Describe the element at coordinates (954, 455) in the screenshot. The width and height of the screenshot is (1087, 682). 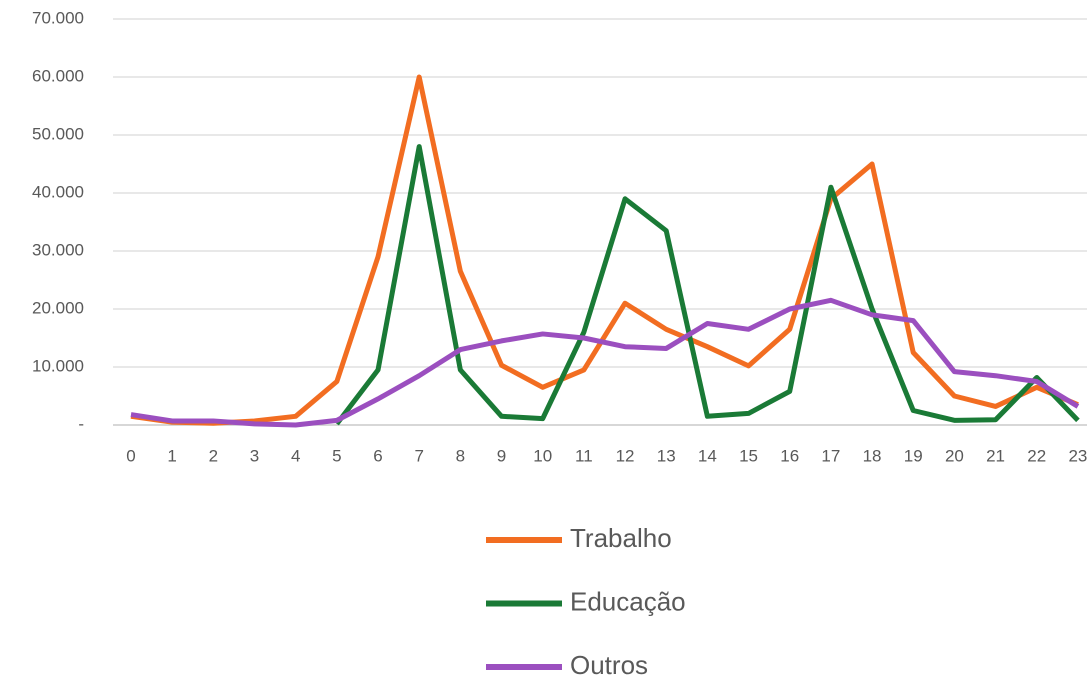
I see `x-tick-label: 20` at that location.